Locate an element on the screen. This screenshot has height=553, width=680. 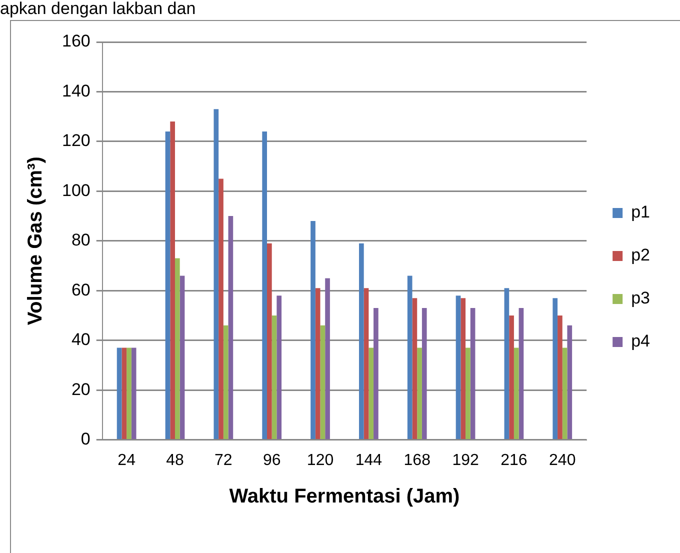
legend-label: p4 is located at coordinates (640, 341).